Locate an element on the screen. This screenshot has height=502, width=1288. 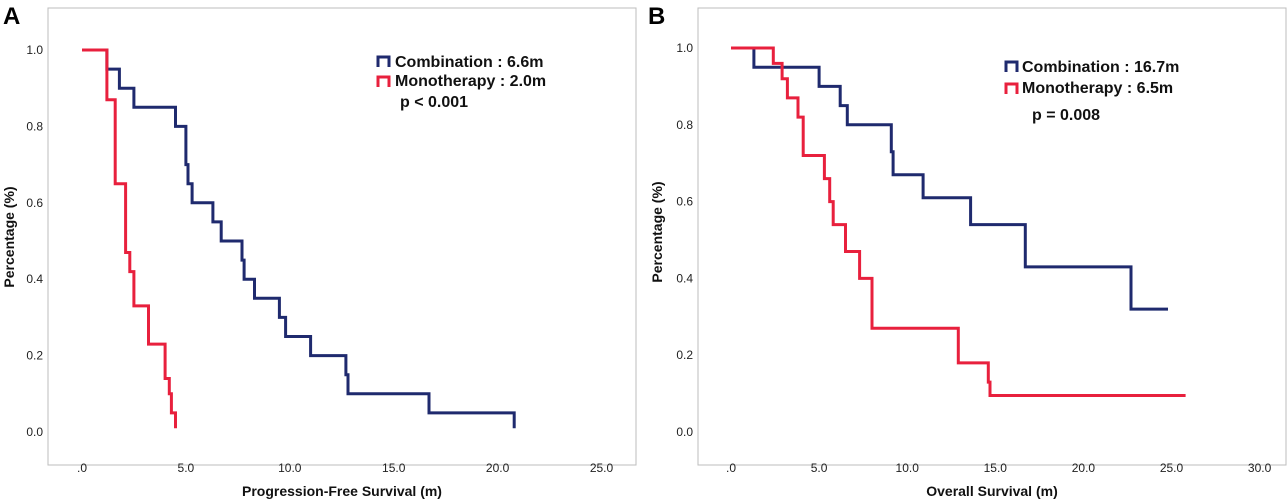
panel-a-x-tick-label: 20.0 is located at coordinates (498, 468).